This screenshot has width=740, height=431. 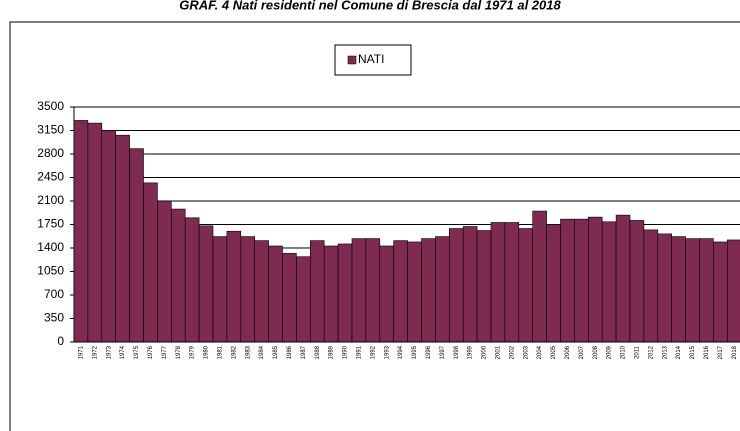 What do you see at coordinates (679, 352) in the screenshot?
I see `x-tick-label: 2014` at bounding box center [679, 352].